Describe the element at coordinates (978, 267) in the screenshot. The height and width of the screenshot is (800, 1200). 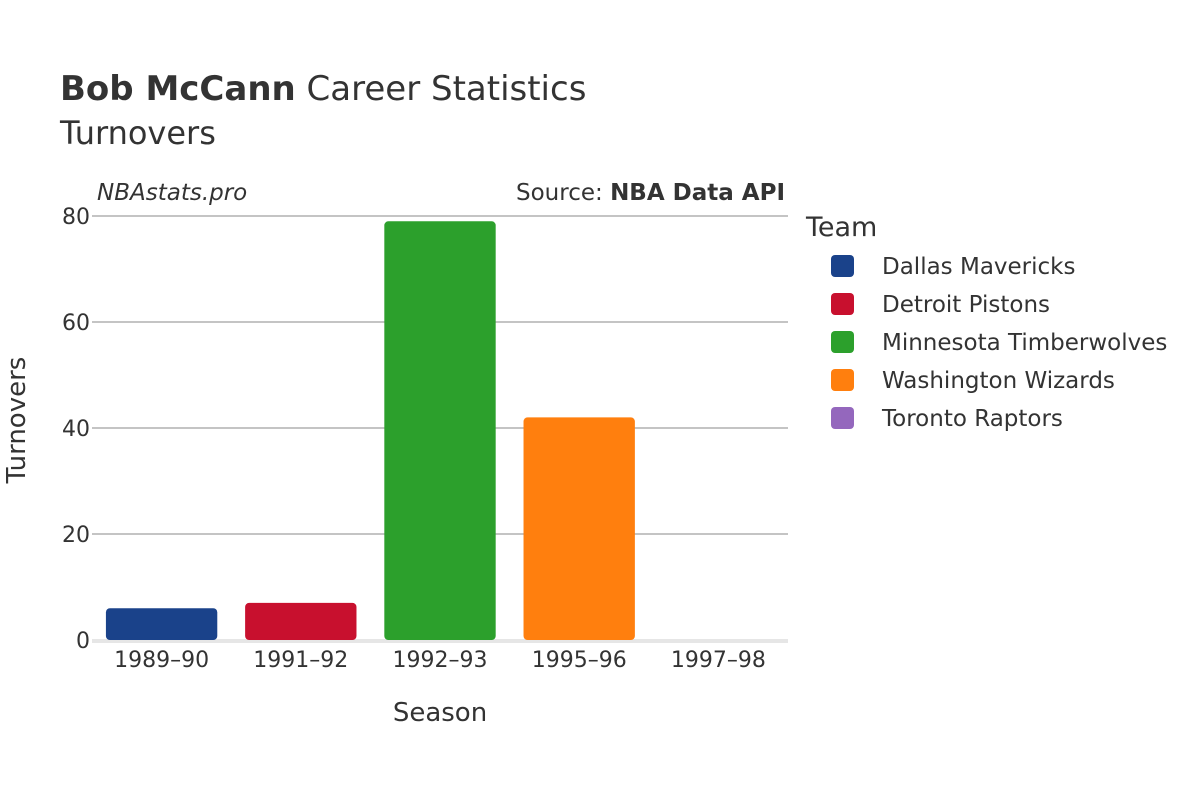
I see `legend-label: Dallas Mavericks` at that location.